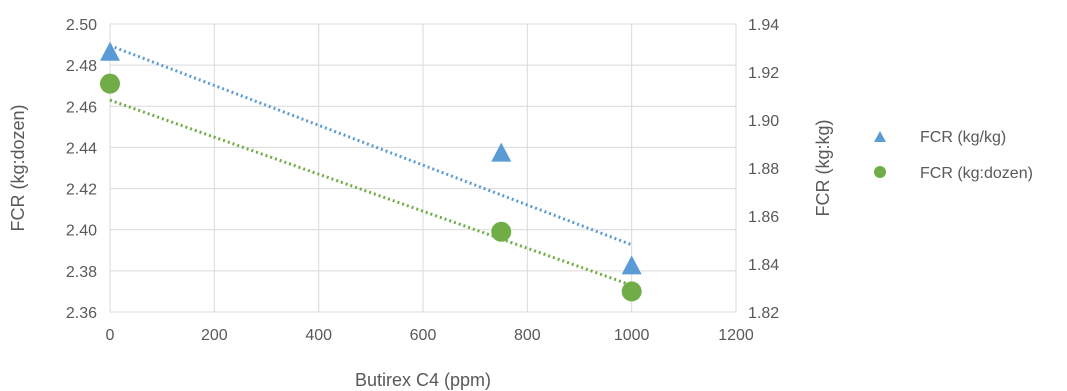 The width and height of the screenshot is (1067, 391). What do you see at coordinates (81, 66) in the screenshot?
I see `y-left-tick-label: 2.48` at bounding box center [81, 66].